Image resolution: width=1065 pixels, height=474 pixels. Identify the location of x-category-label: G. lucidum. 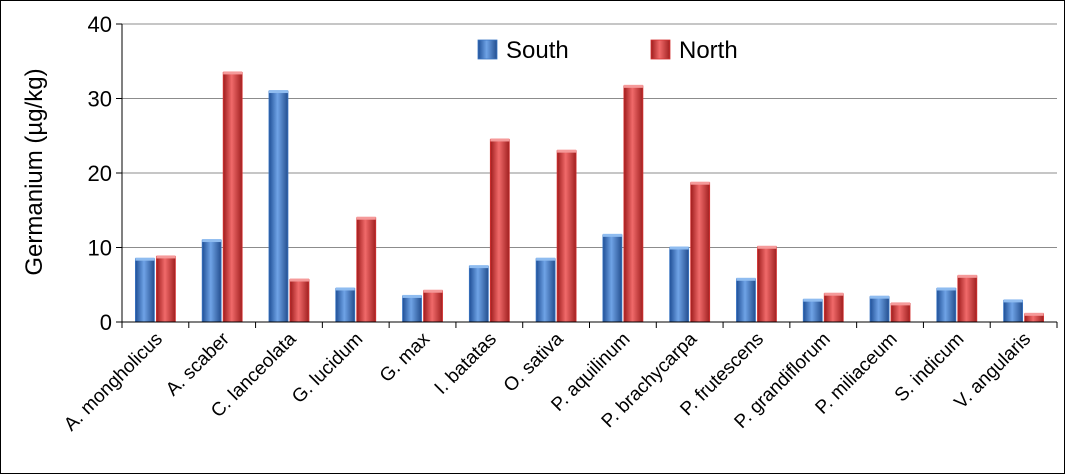
(327, 368).